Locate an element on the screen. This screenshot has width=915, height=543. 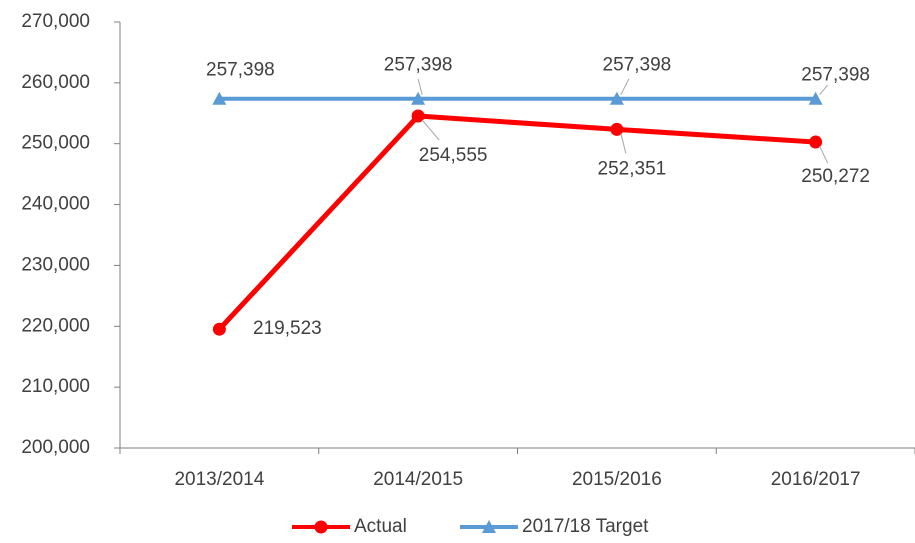
data-label: 250,272 is located at coordinates (835, 176).